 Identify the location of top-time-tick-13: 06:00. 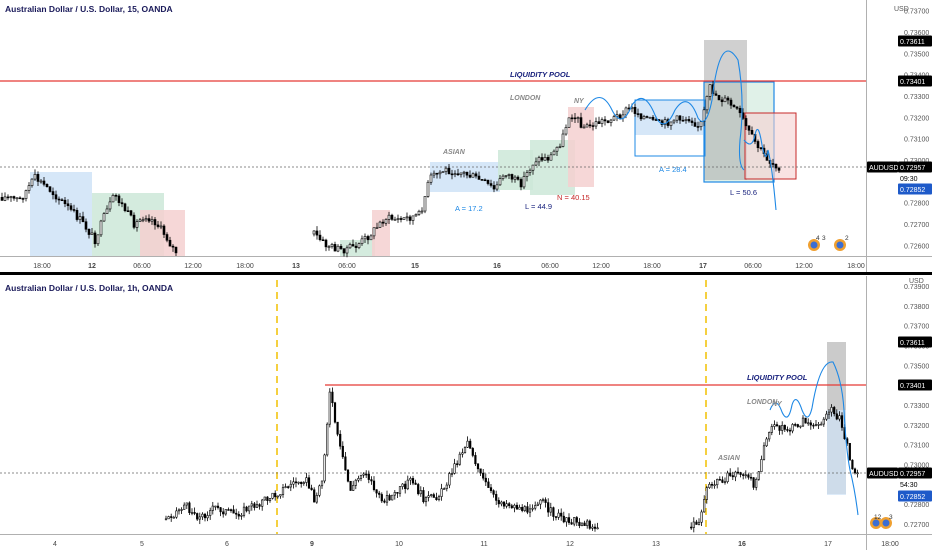
(753, 266).